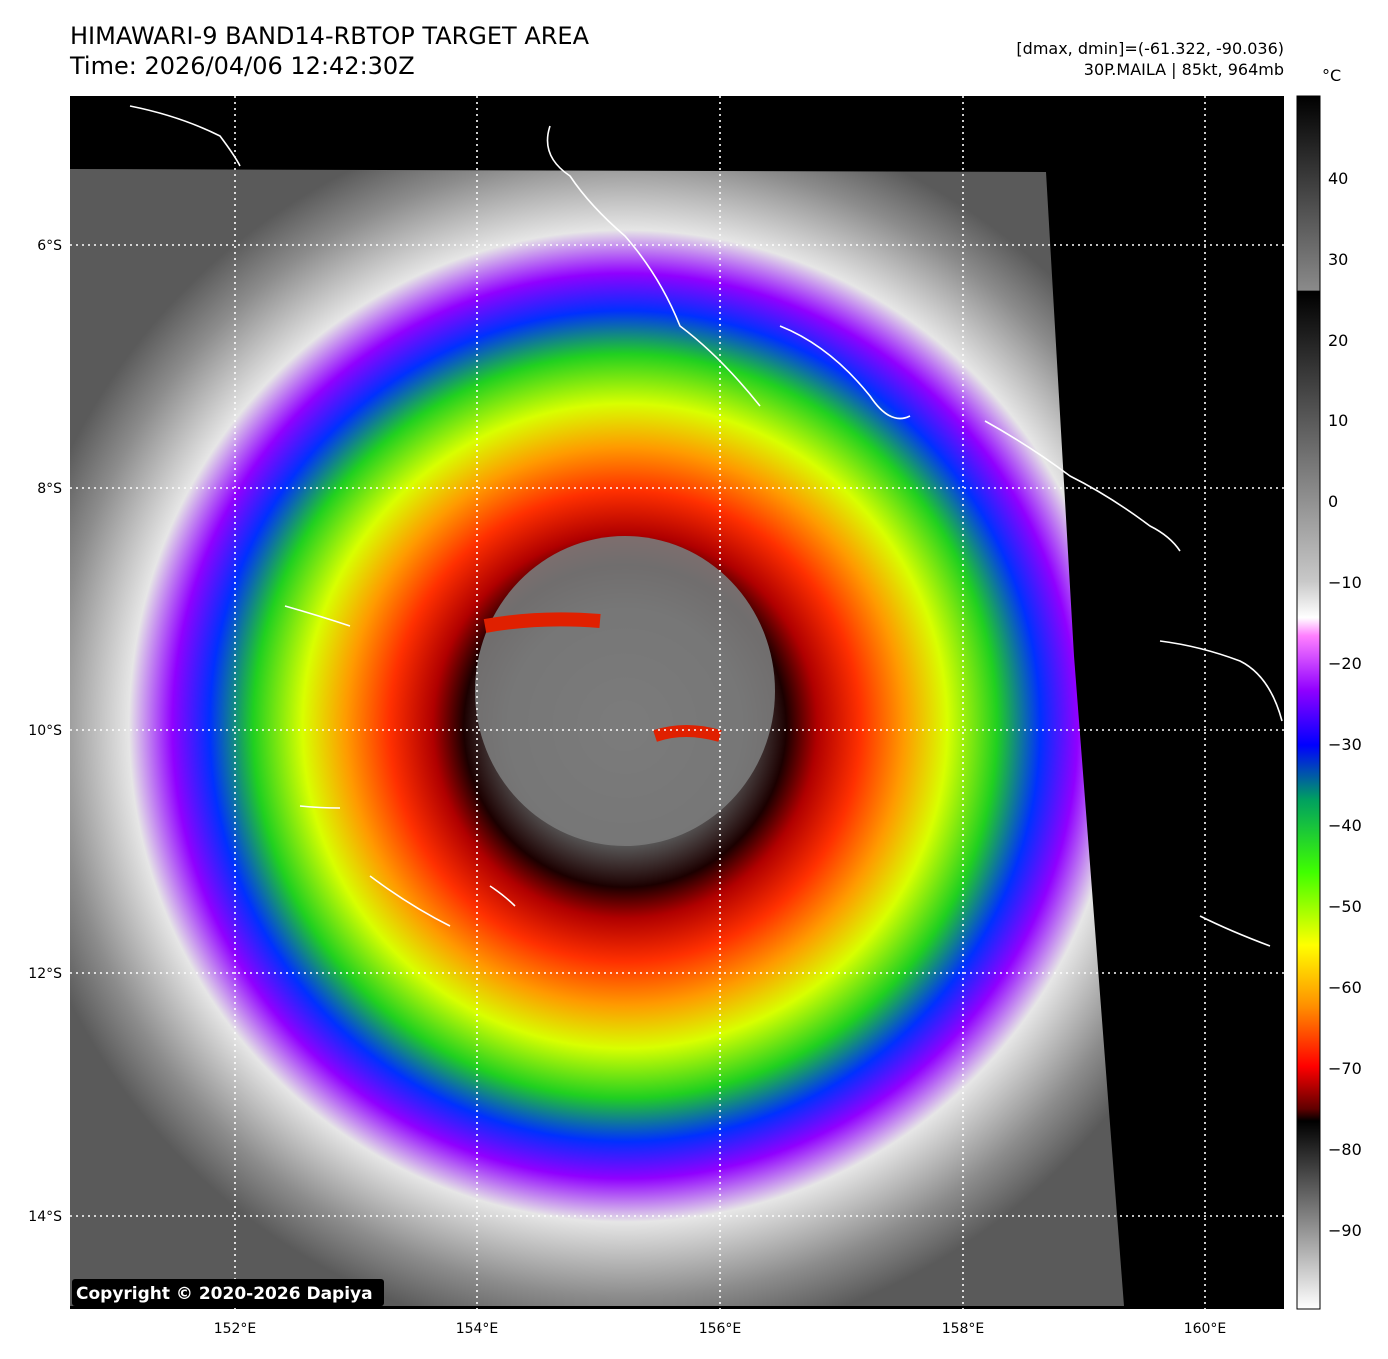 The width and height of the screenshot is (1388, 1359). Describe the element at coordinates (1345, 1068) in the screenshot. I see `colorbar-tick-label: −70` at that location.